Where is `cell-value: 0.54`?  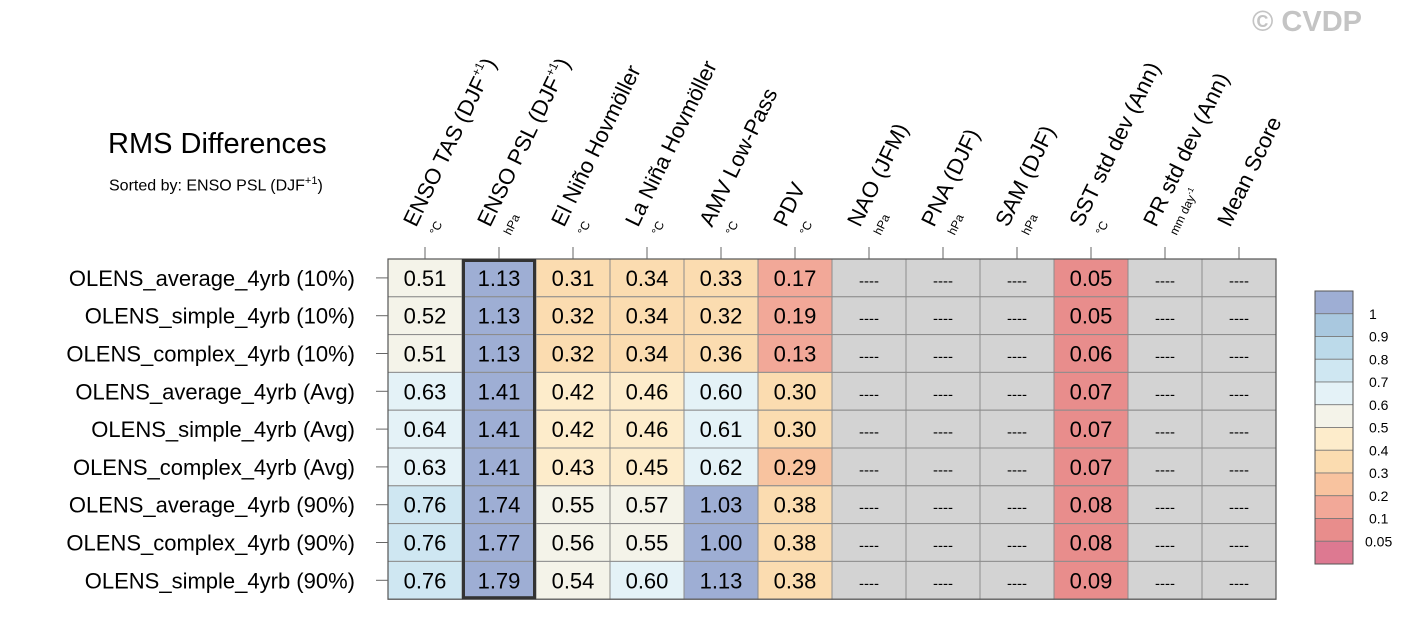 cell-value: 0.54 is located at coordinates (573, 580).